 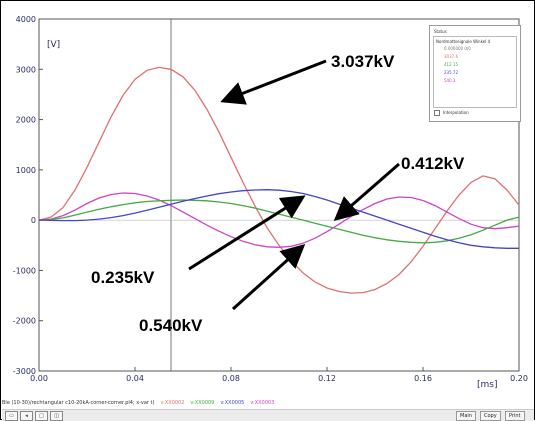 What do you see at coordinates (457, 48) in the screenshot?
I see `legend-entry: 0.000000 0/0` at bounding box center [457, 48].